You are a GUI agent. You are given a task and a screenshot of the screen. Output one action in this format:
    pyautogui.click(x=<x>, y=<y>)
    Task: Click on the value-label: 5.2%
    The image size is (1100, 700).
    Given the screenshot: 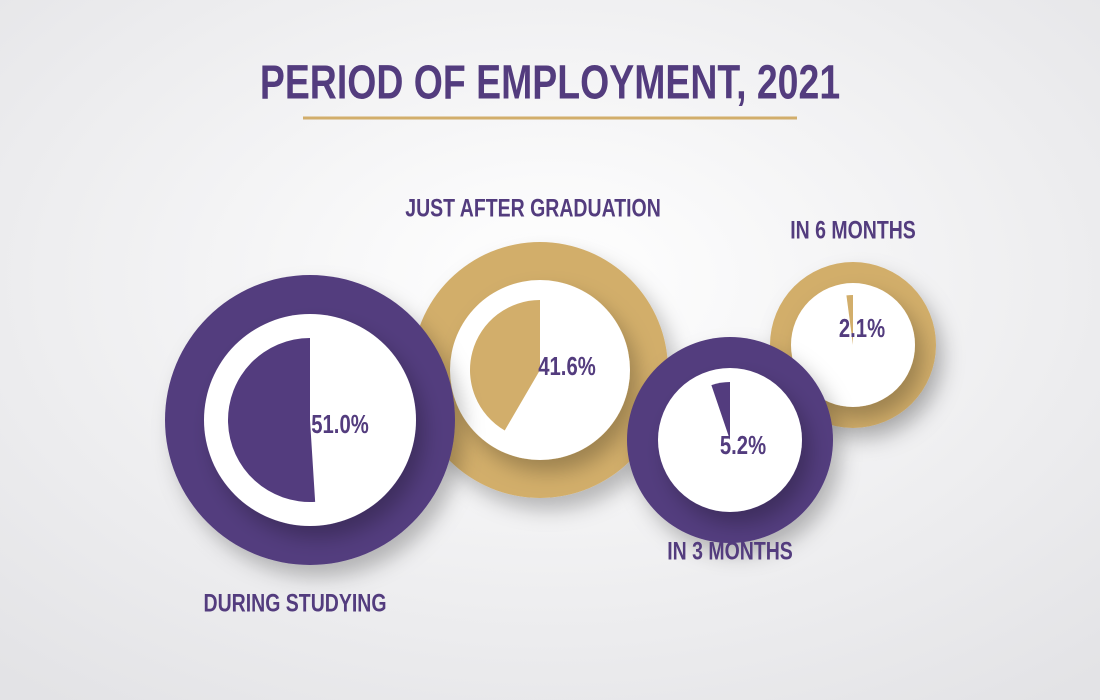 What is the action you would take?
    pyautogui.click(x=743, y=444)
    